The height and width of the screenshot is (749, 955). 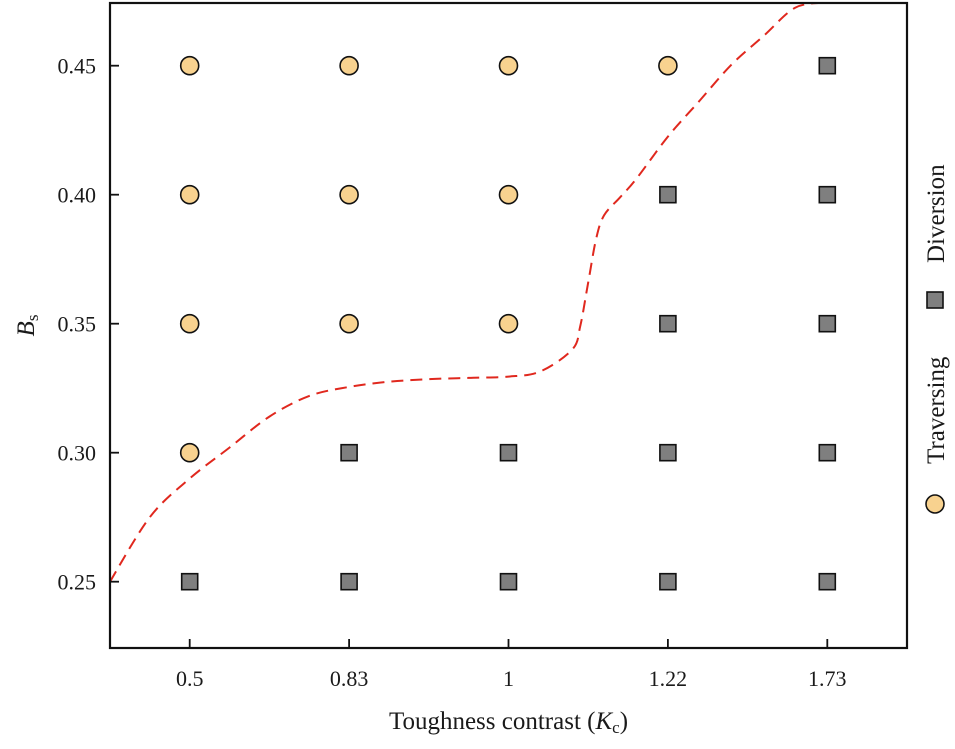 What do you see at coordinates (603, 721) in the screenshot?
I see `x-axis-title-var: K` at bounding box center [603, 721].